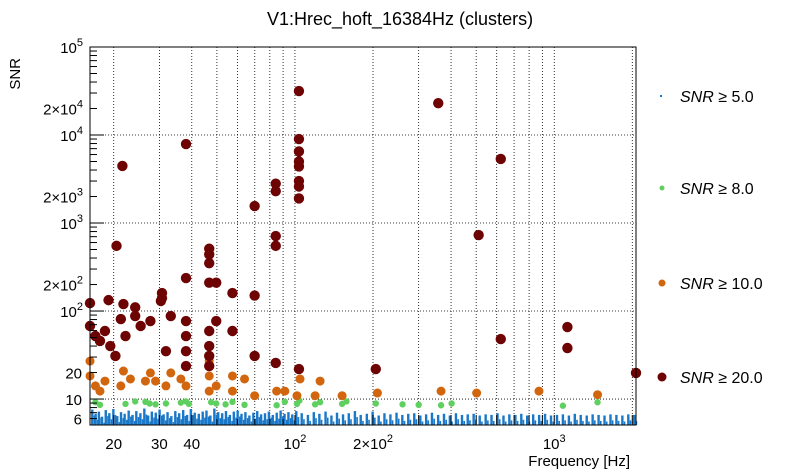  What do you see at coordinates (73, 400) in the screenshot?
I see `y-tick-label: 10` at bounding box center [73, 400].